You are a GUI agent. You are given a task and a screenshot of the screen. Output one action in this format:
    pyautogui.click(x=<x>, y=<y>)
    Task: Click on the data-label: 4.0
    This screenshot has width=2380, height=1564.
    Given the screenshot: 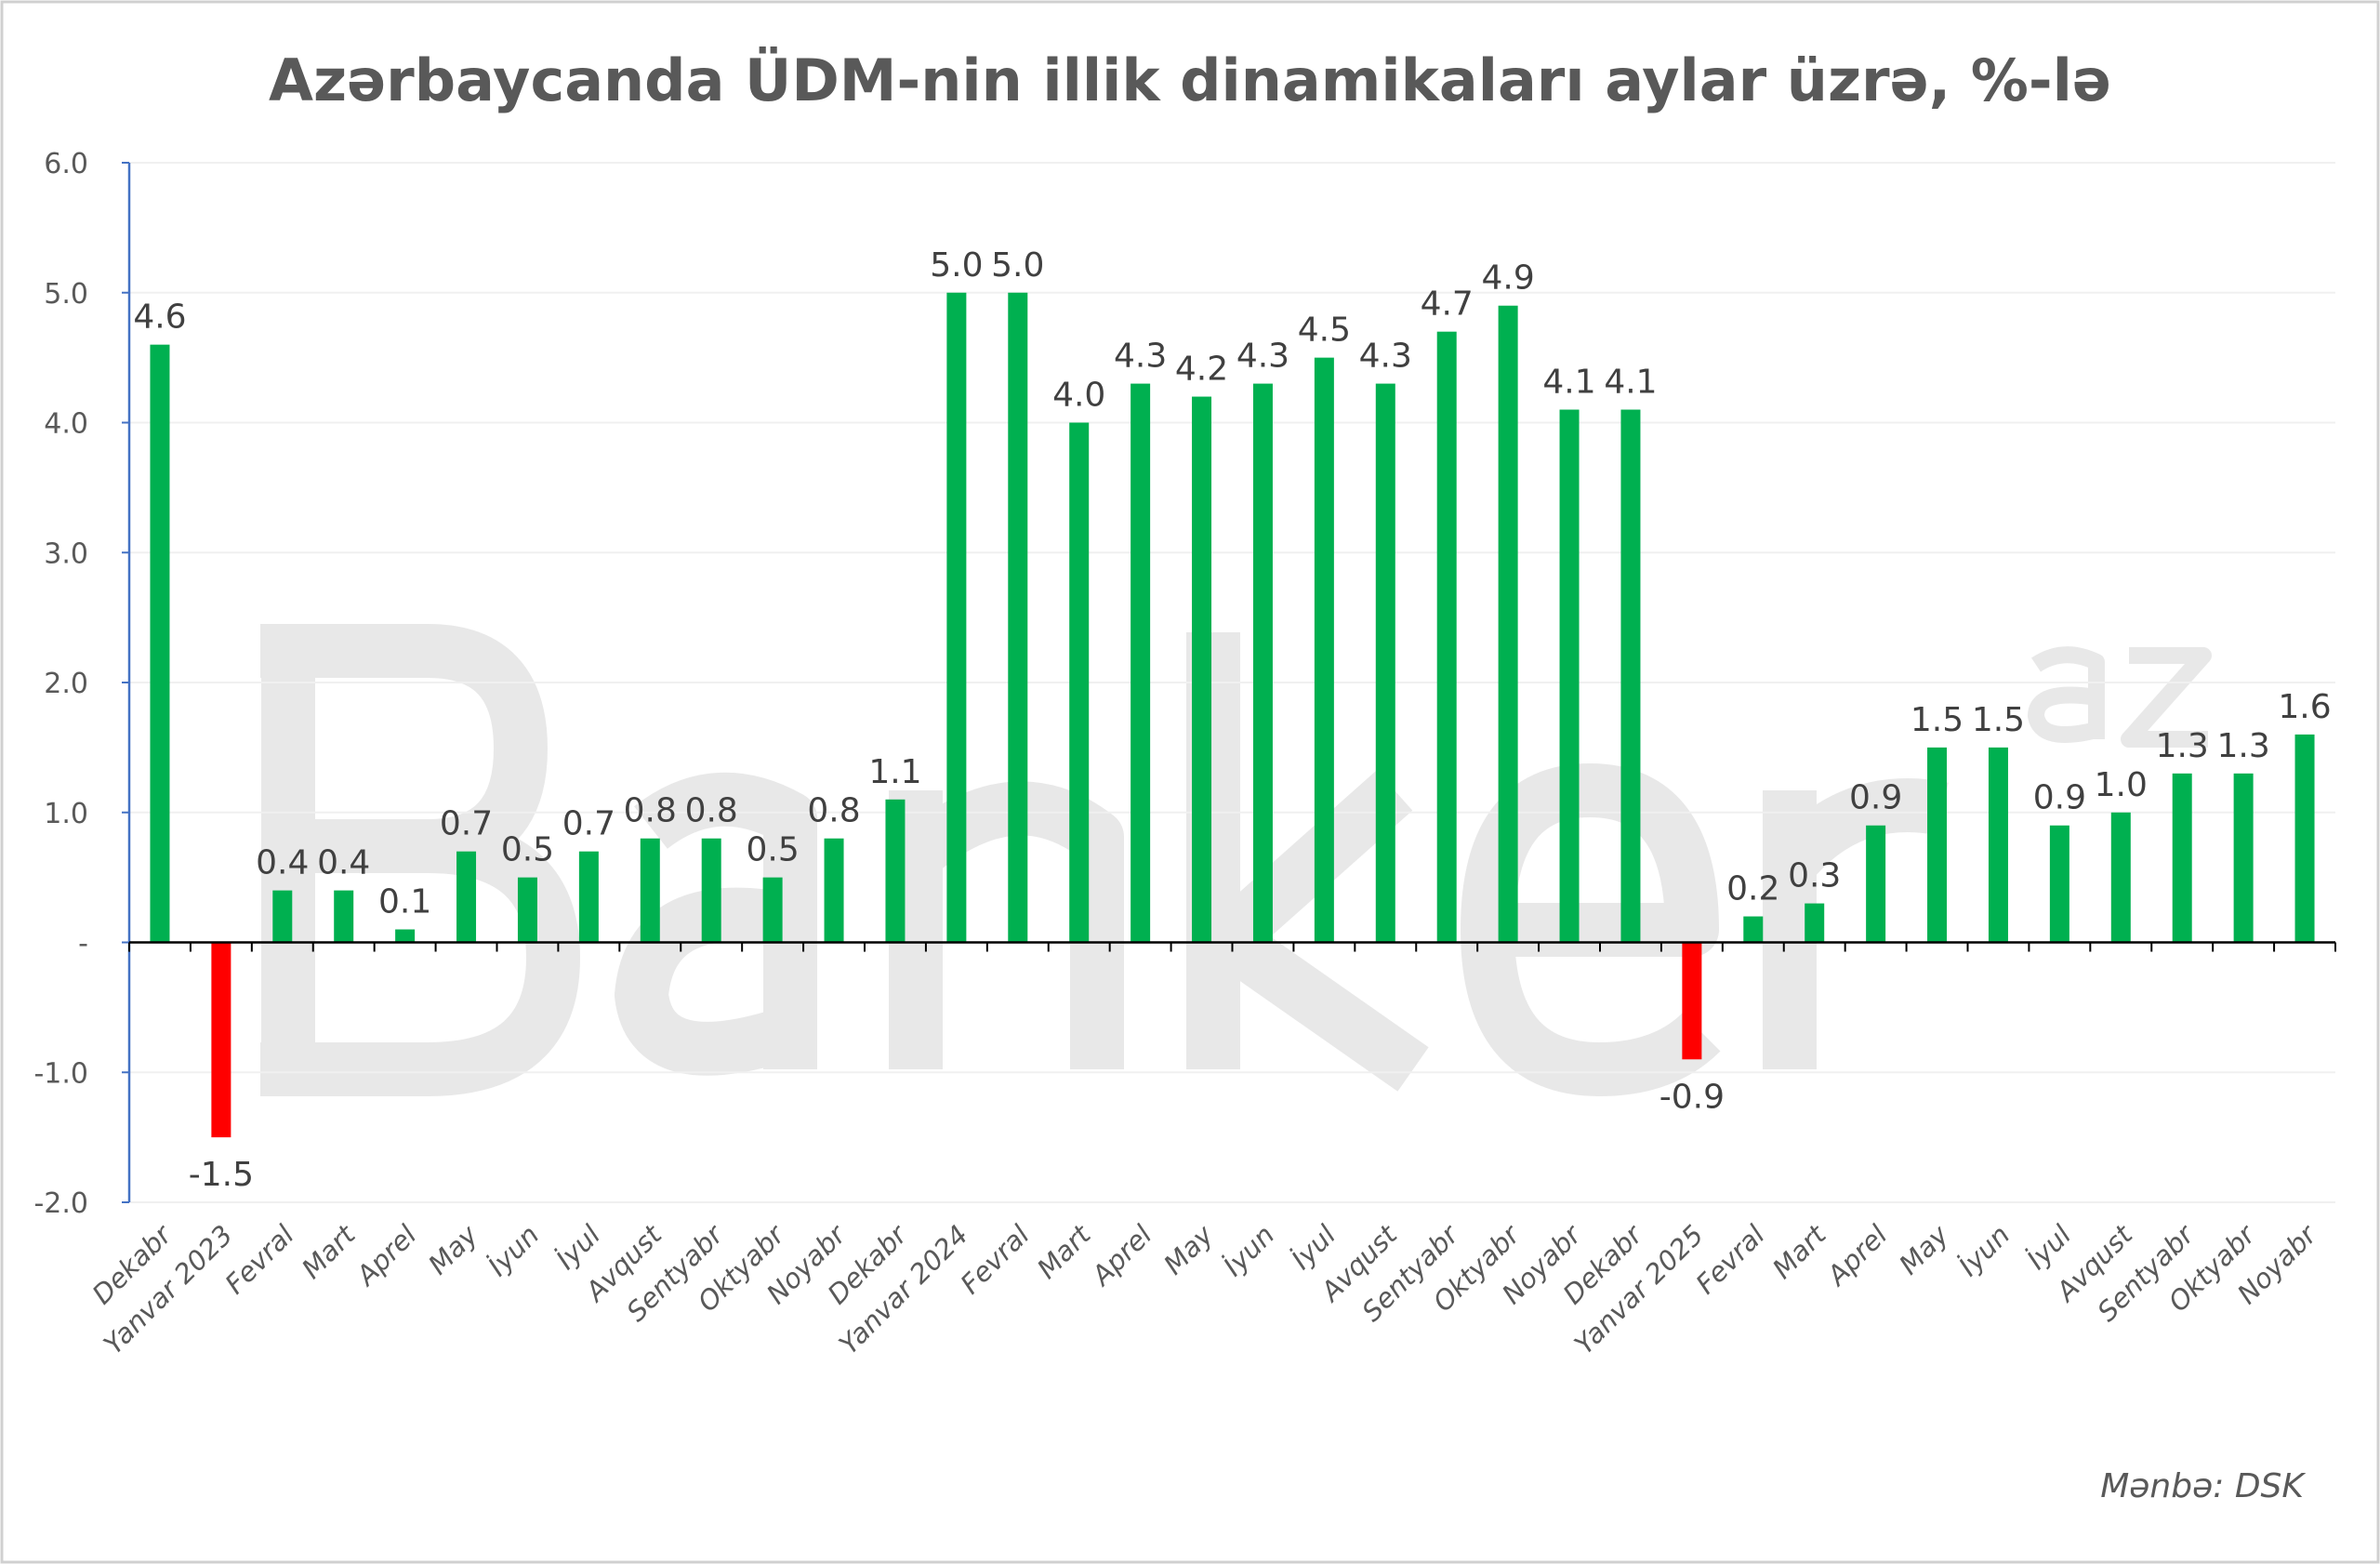 What is the action you would take?
    pyautogui.click(x=1078, y=396)
    